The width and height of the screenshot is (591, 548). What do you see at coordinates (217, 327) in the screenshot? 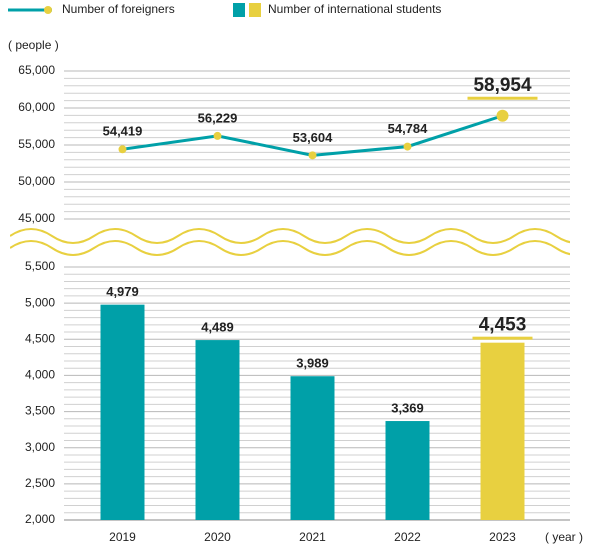
I see `value-label: 4,489` at bounding box center [217, 327].